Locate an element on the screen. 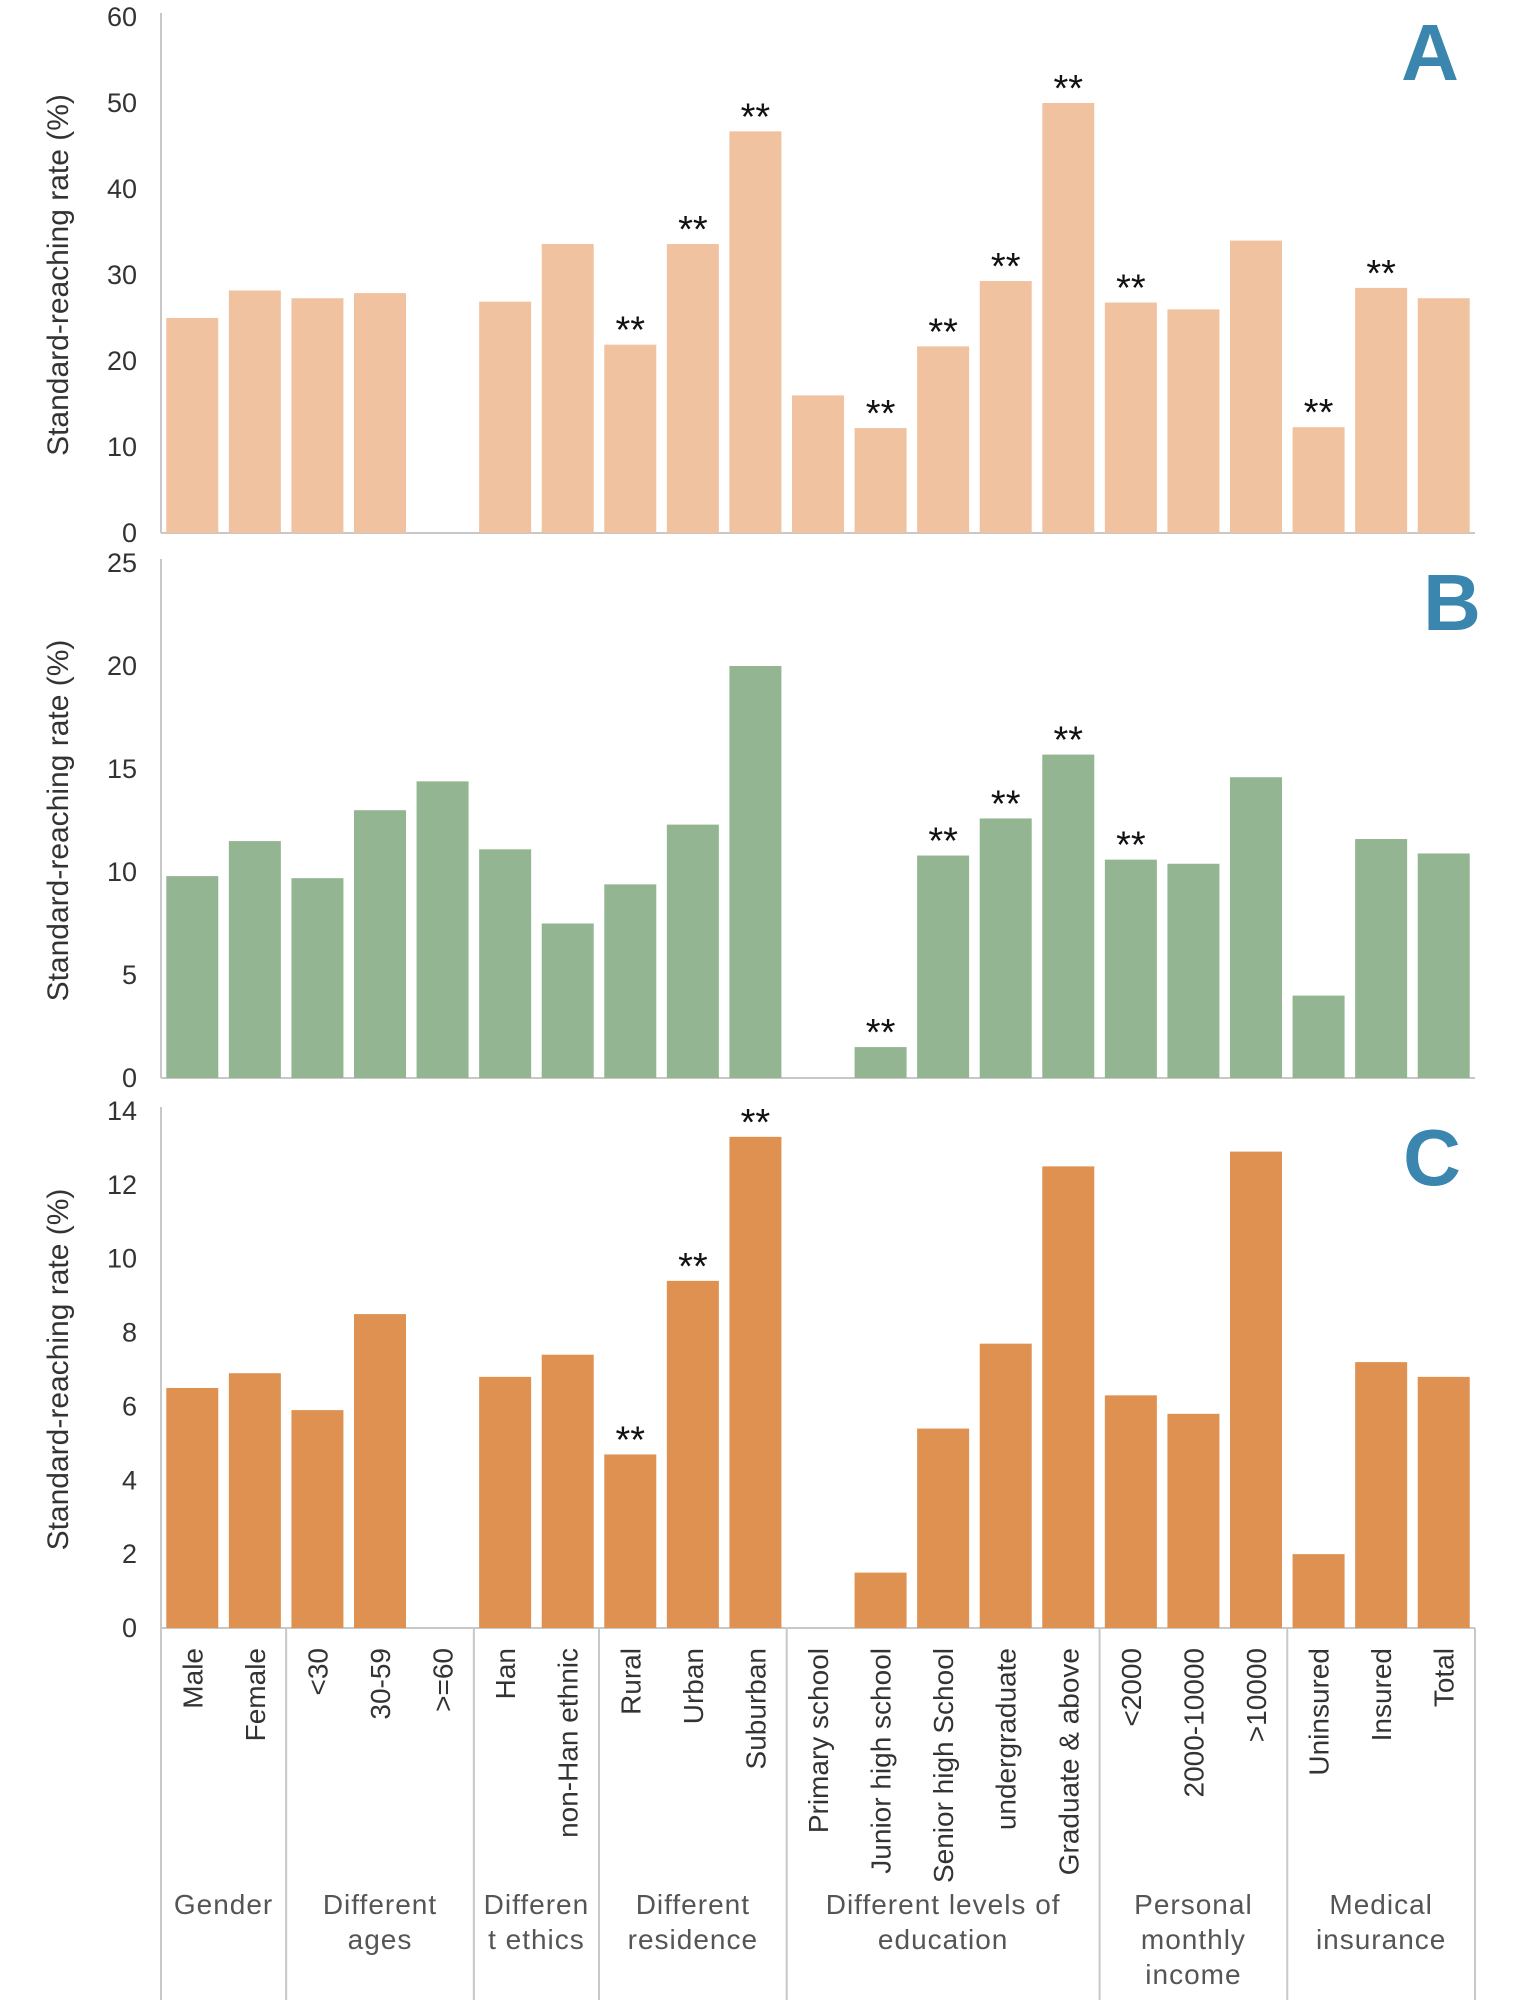 The width and height of the screenshot is (1525, 2008). group-label-1: ages is located at coordinates (380, 1939).